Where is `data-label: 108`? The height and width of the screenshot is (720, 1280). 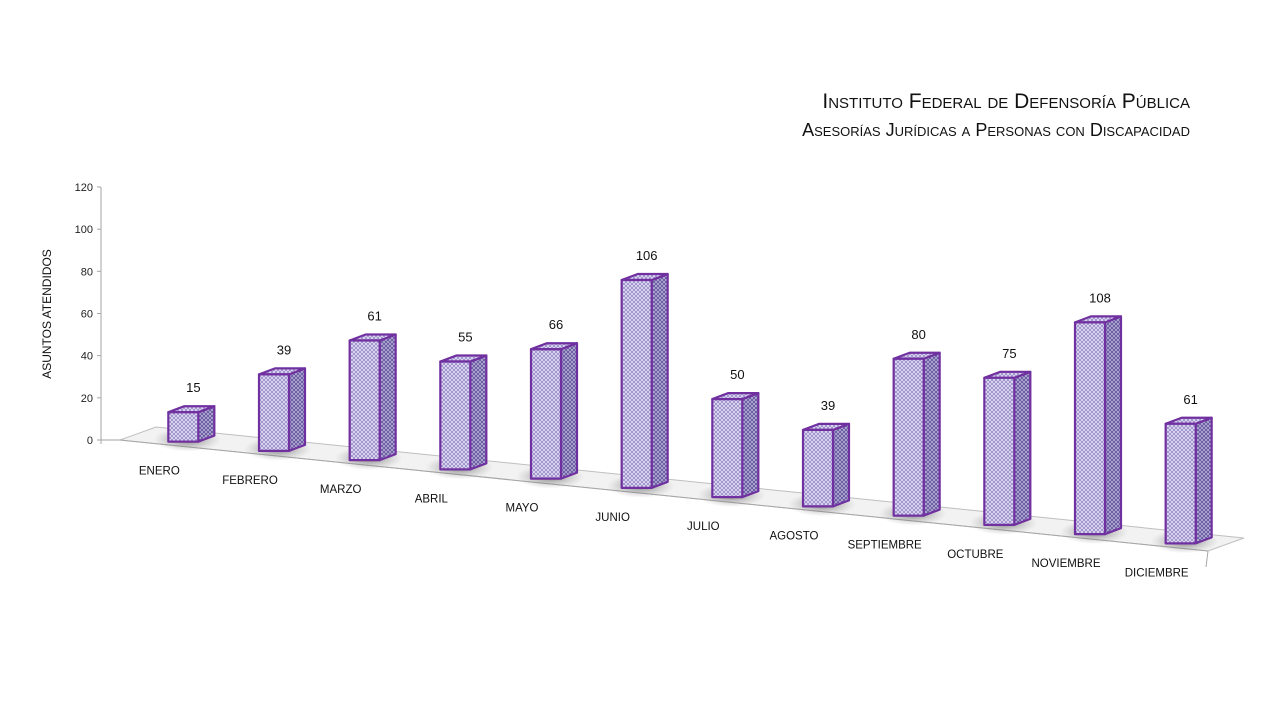
data-label: 108 is located at coordinates (1100, 297).